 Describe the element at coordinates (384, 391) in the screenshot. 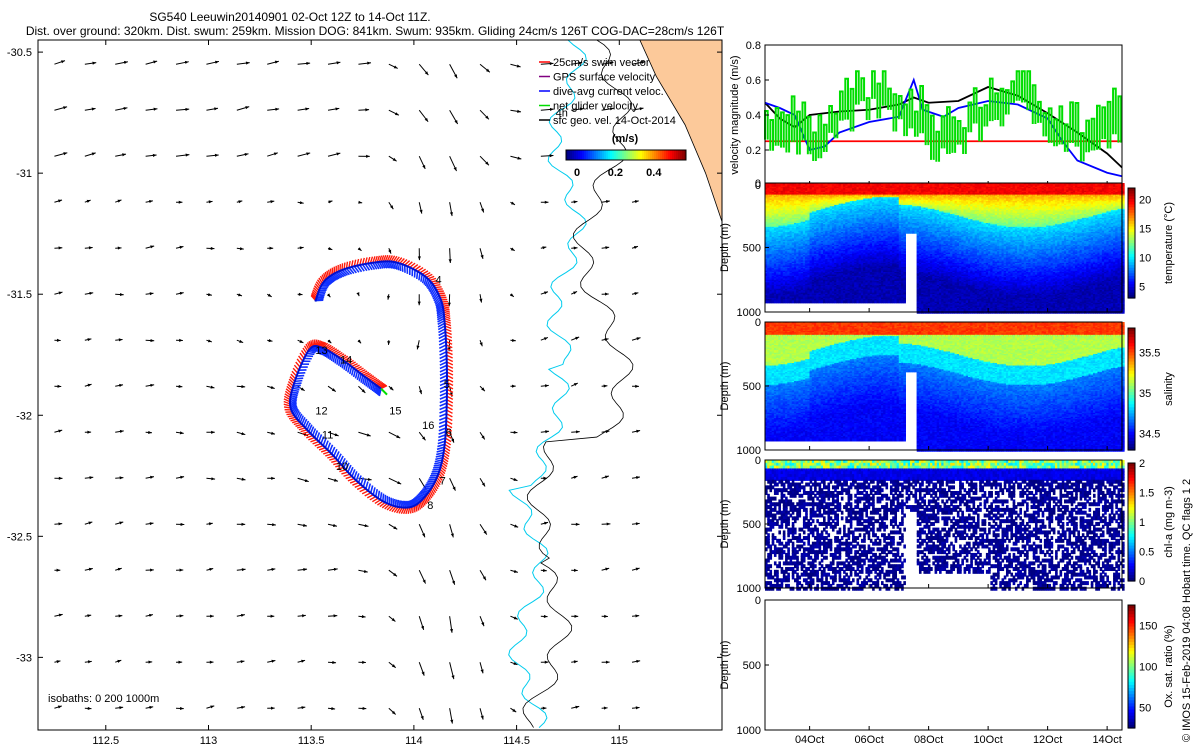

I see `net-velocity-end` at that location.